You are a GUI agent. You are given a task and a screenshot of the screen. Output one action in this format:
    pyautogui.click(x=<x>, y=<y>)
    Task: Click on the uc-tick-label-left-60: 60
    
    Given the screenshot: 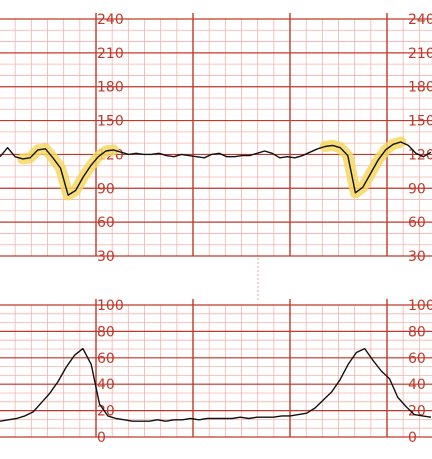 What is the action you would take?
    pyautogui.click(x=106, y=359)
    